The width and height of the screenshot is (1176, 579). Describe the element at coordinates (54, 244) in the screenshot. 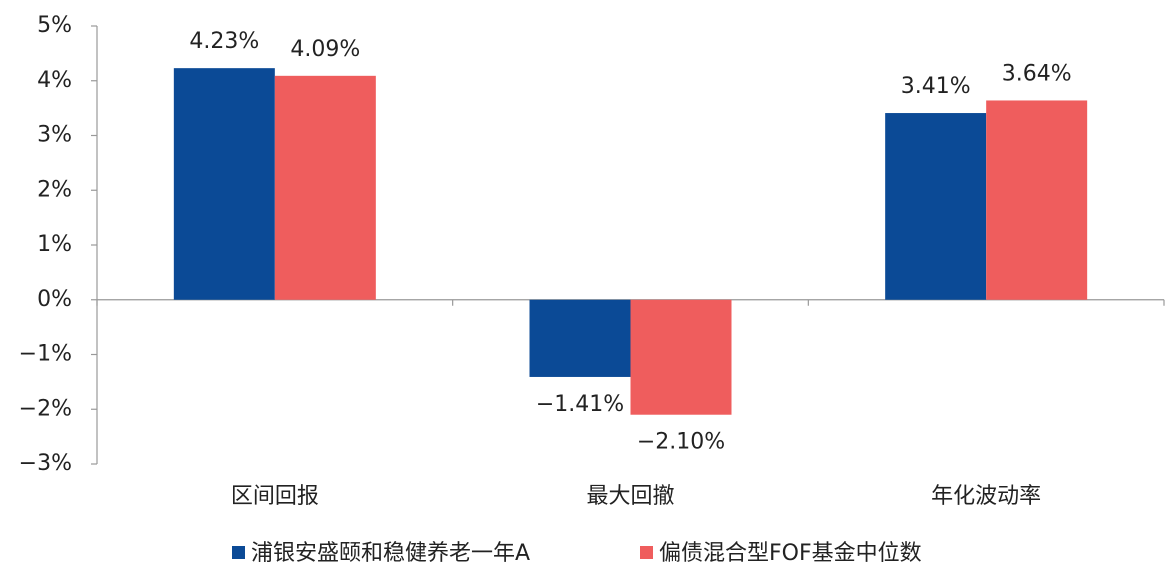

I see `y-tick-label: 1%` at that location.